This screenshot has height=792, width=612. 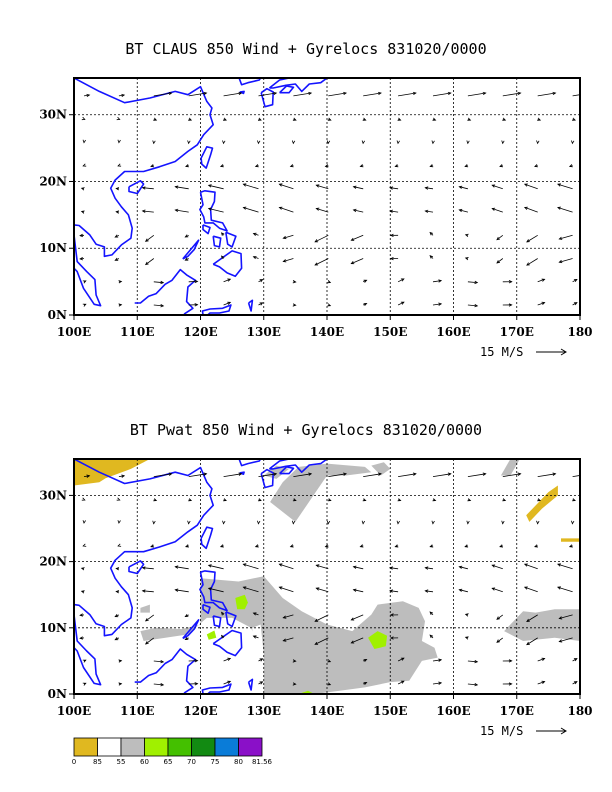 I want to click on lon-tick-label: 170E, so click(x=517, y=711).